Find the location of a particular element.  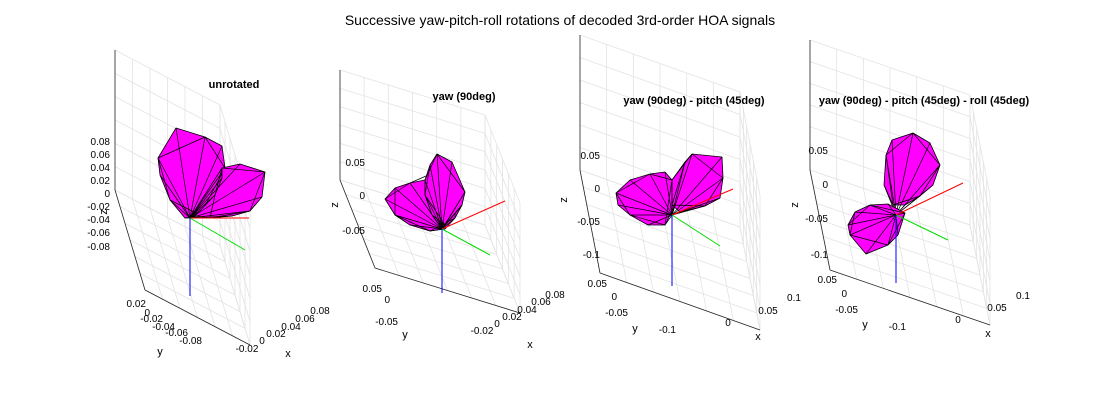

x-axis-label: x is located at coordinates (530, 345).